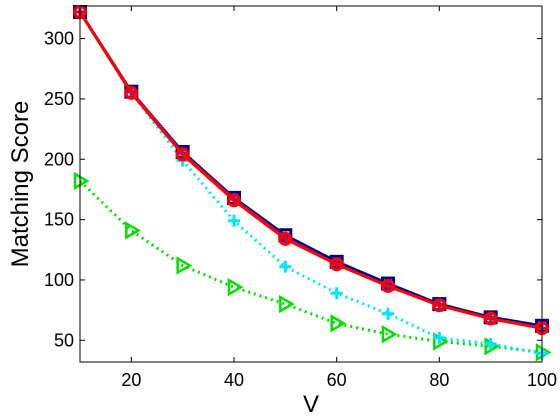 Image resolution: width=560 pixels, height=420 pixels. I want to click on x-tick-label: 40, so click(234, 380).